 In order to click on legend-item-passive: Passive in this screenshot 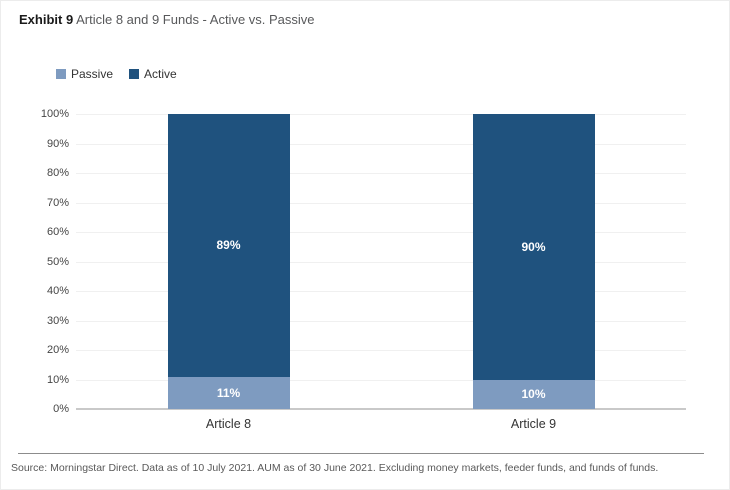, I will do `click(84, 74)`.